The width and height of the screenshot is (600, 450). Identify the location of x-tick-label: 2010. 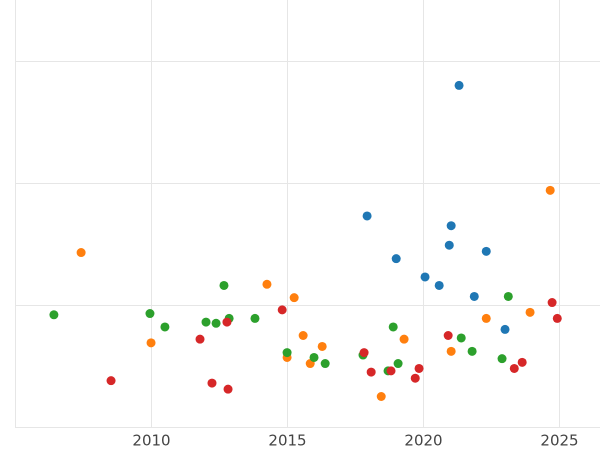
(151, 441).